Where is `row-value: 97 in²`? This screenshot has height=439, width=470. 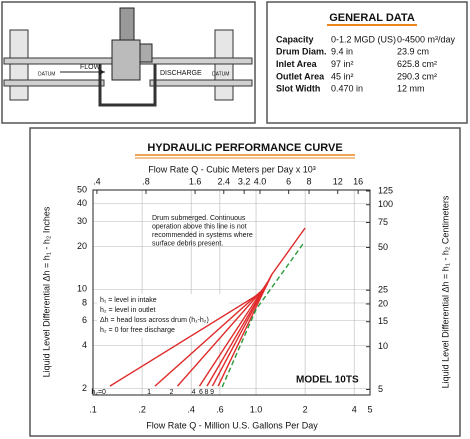
row-value: 97 in² is located at coordinates (342, 64).